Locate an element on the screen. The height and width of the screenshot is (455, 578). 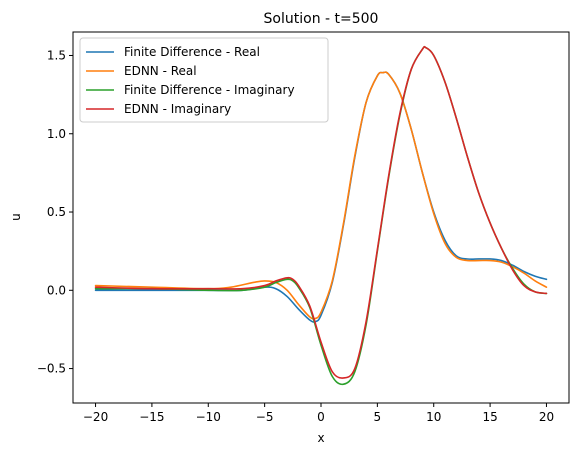
x-tick-label: 15 is located at coordinates (489, 417).